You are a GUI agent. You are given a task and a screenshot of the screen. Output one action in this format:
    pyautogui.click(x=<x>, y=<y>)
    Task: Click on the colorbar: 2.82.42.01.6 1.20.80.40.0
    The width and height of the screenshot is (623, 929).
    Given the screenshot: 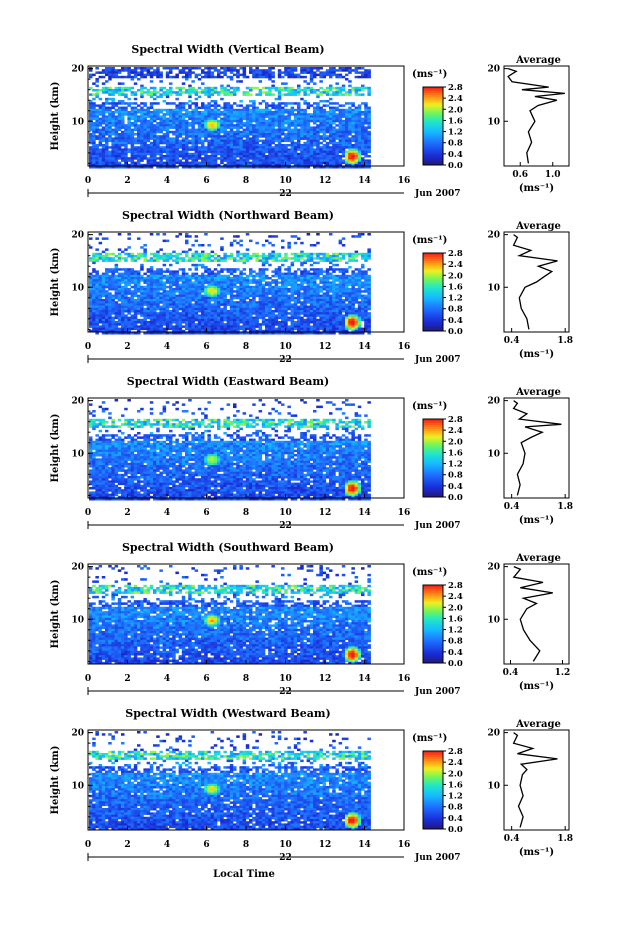 What is the action you would take?
    pyautogui.click(x=442, y=127)
    